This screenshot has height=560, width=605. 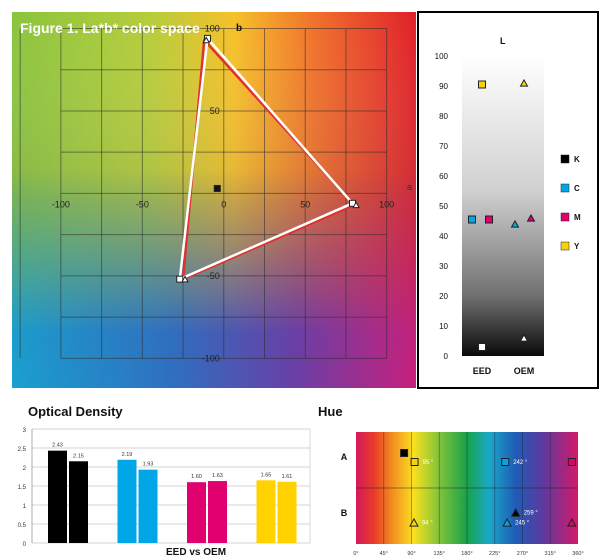 What do you see at coordinates (196, 477) in the screenshot?
I see `od-bar-label: 1.60` at bounding box center [196, 477].